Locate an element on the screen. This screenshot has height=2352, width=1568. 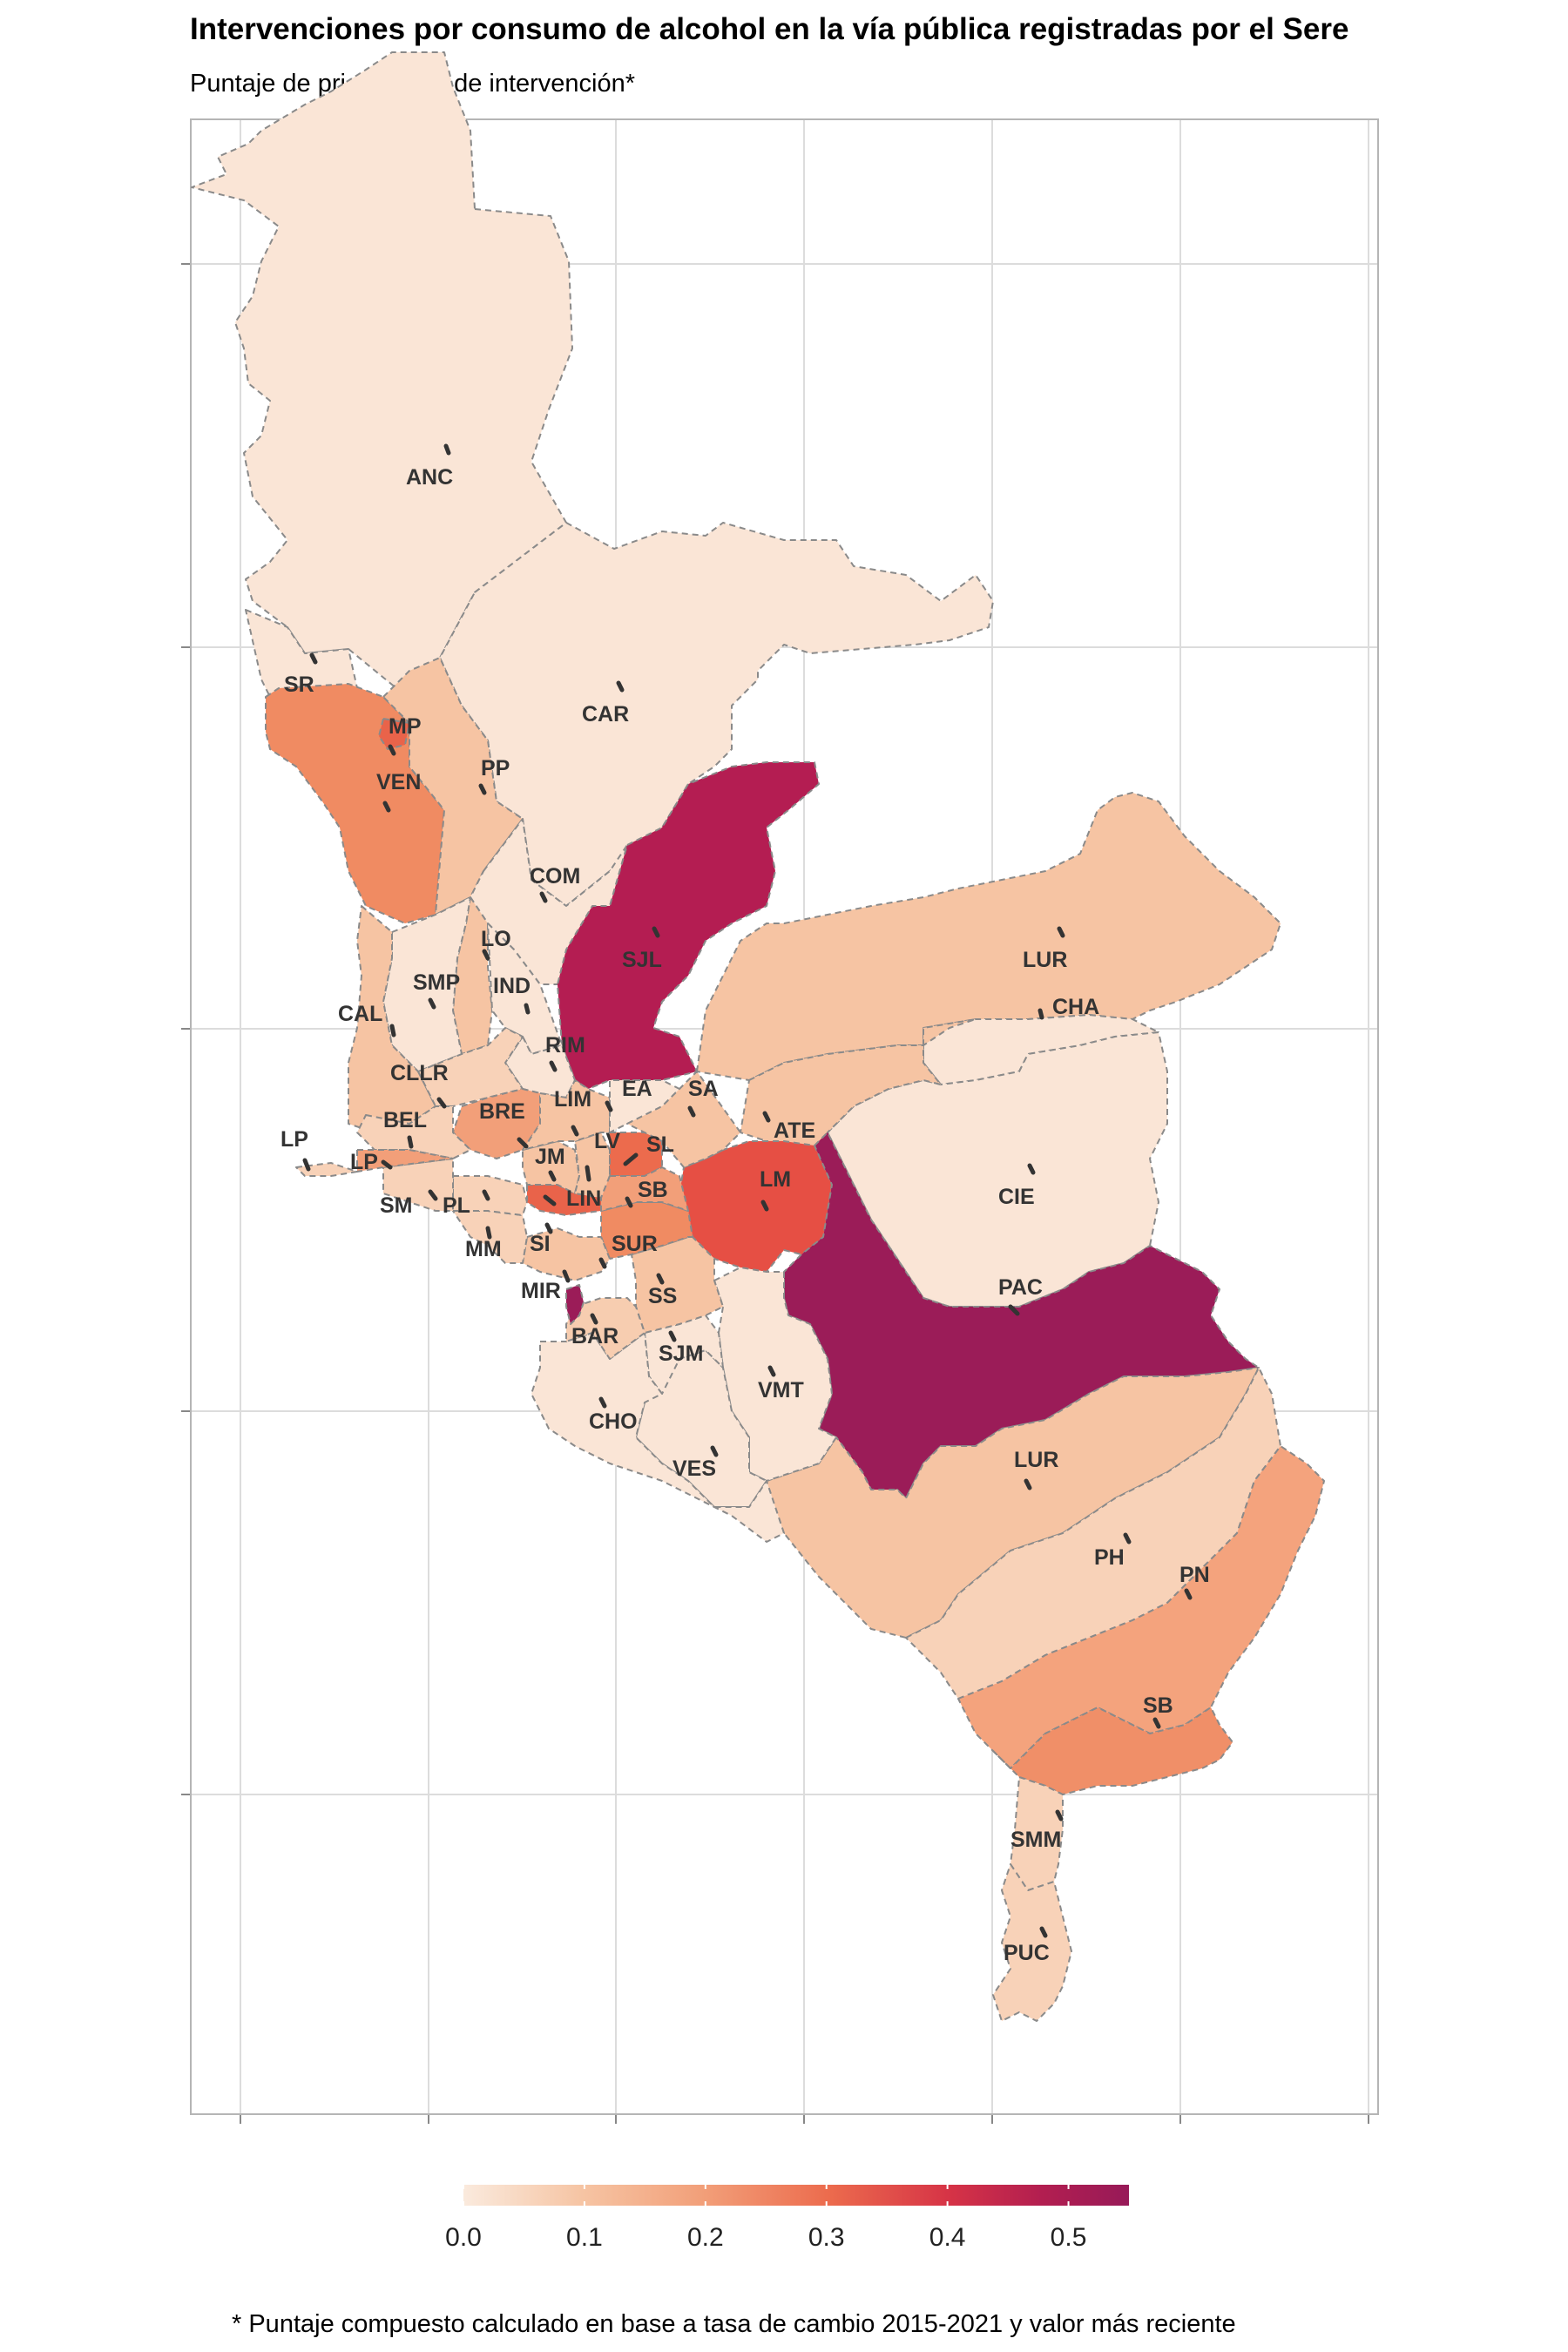
label-lur-north: LUR is located at coordinates (1045, 960).